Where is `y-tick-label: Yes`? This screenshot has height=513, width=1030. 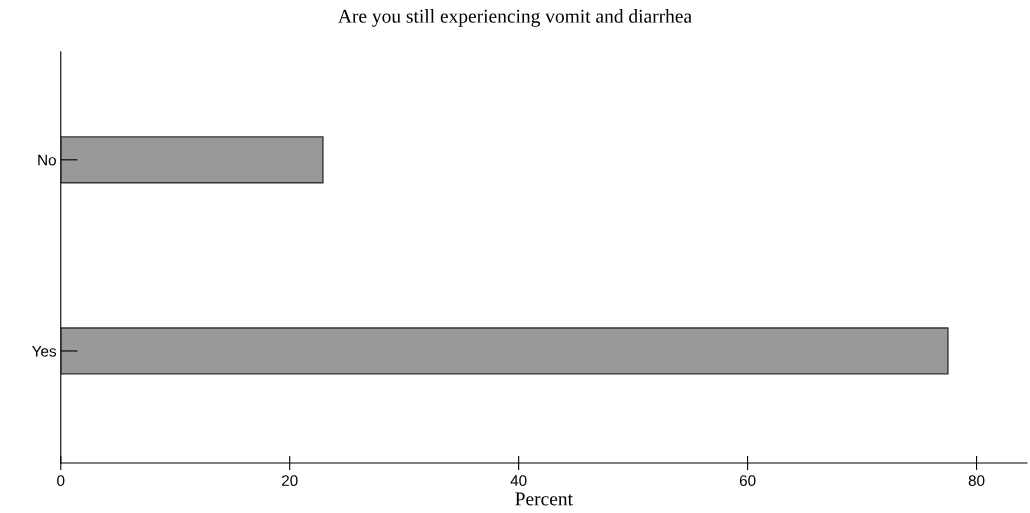
y-tick-label: Yes is located at coordinates (44, 351).